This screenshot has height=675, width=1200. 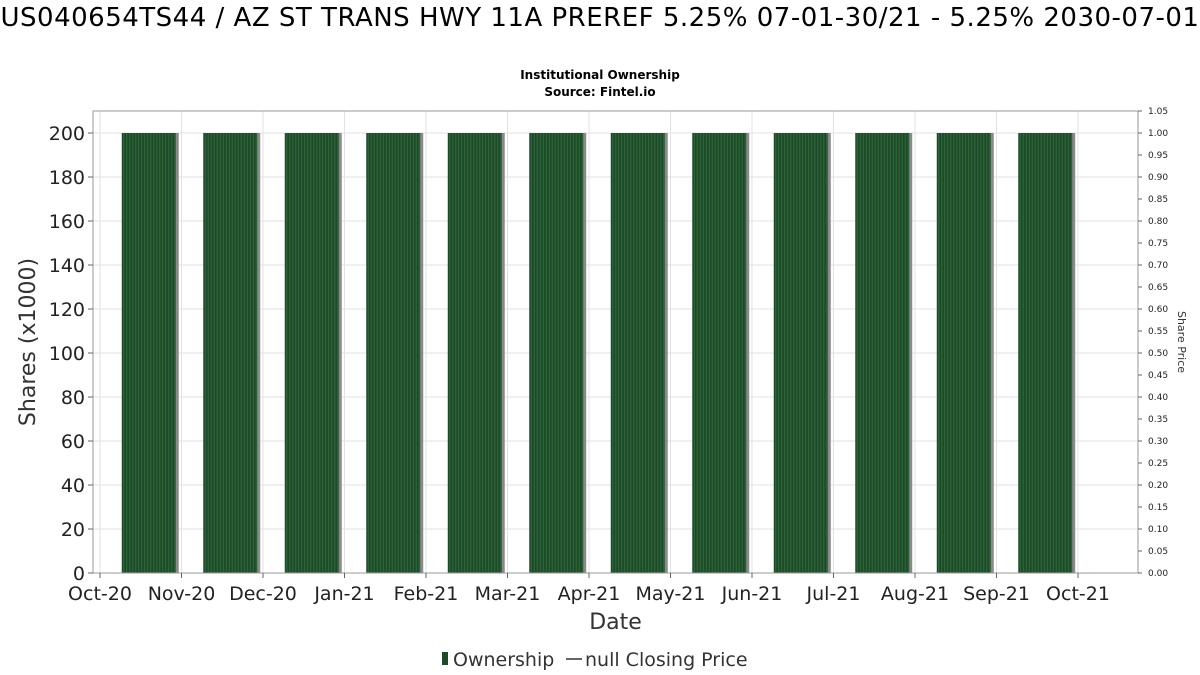 I want to click on x-tick-label: Feb-21, so click(x=426, y=594).